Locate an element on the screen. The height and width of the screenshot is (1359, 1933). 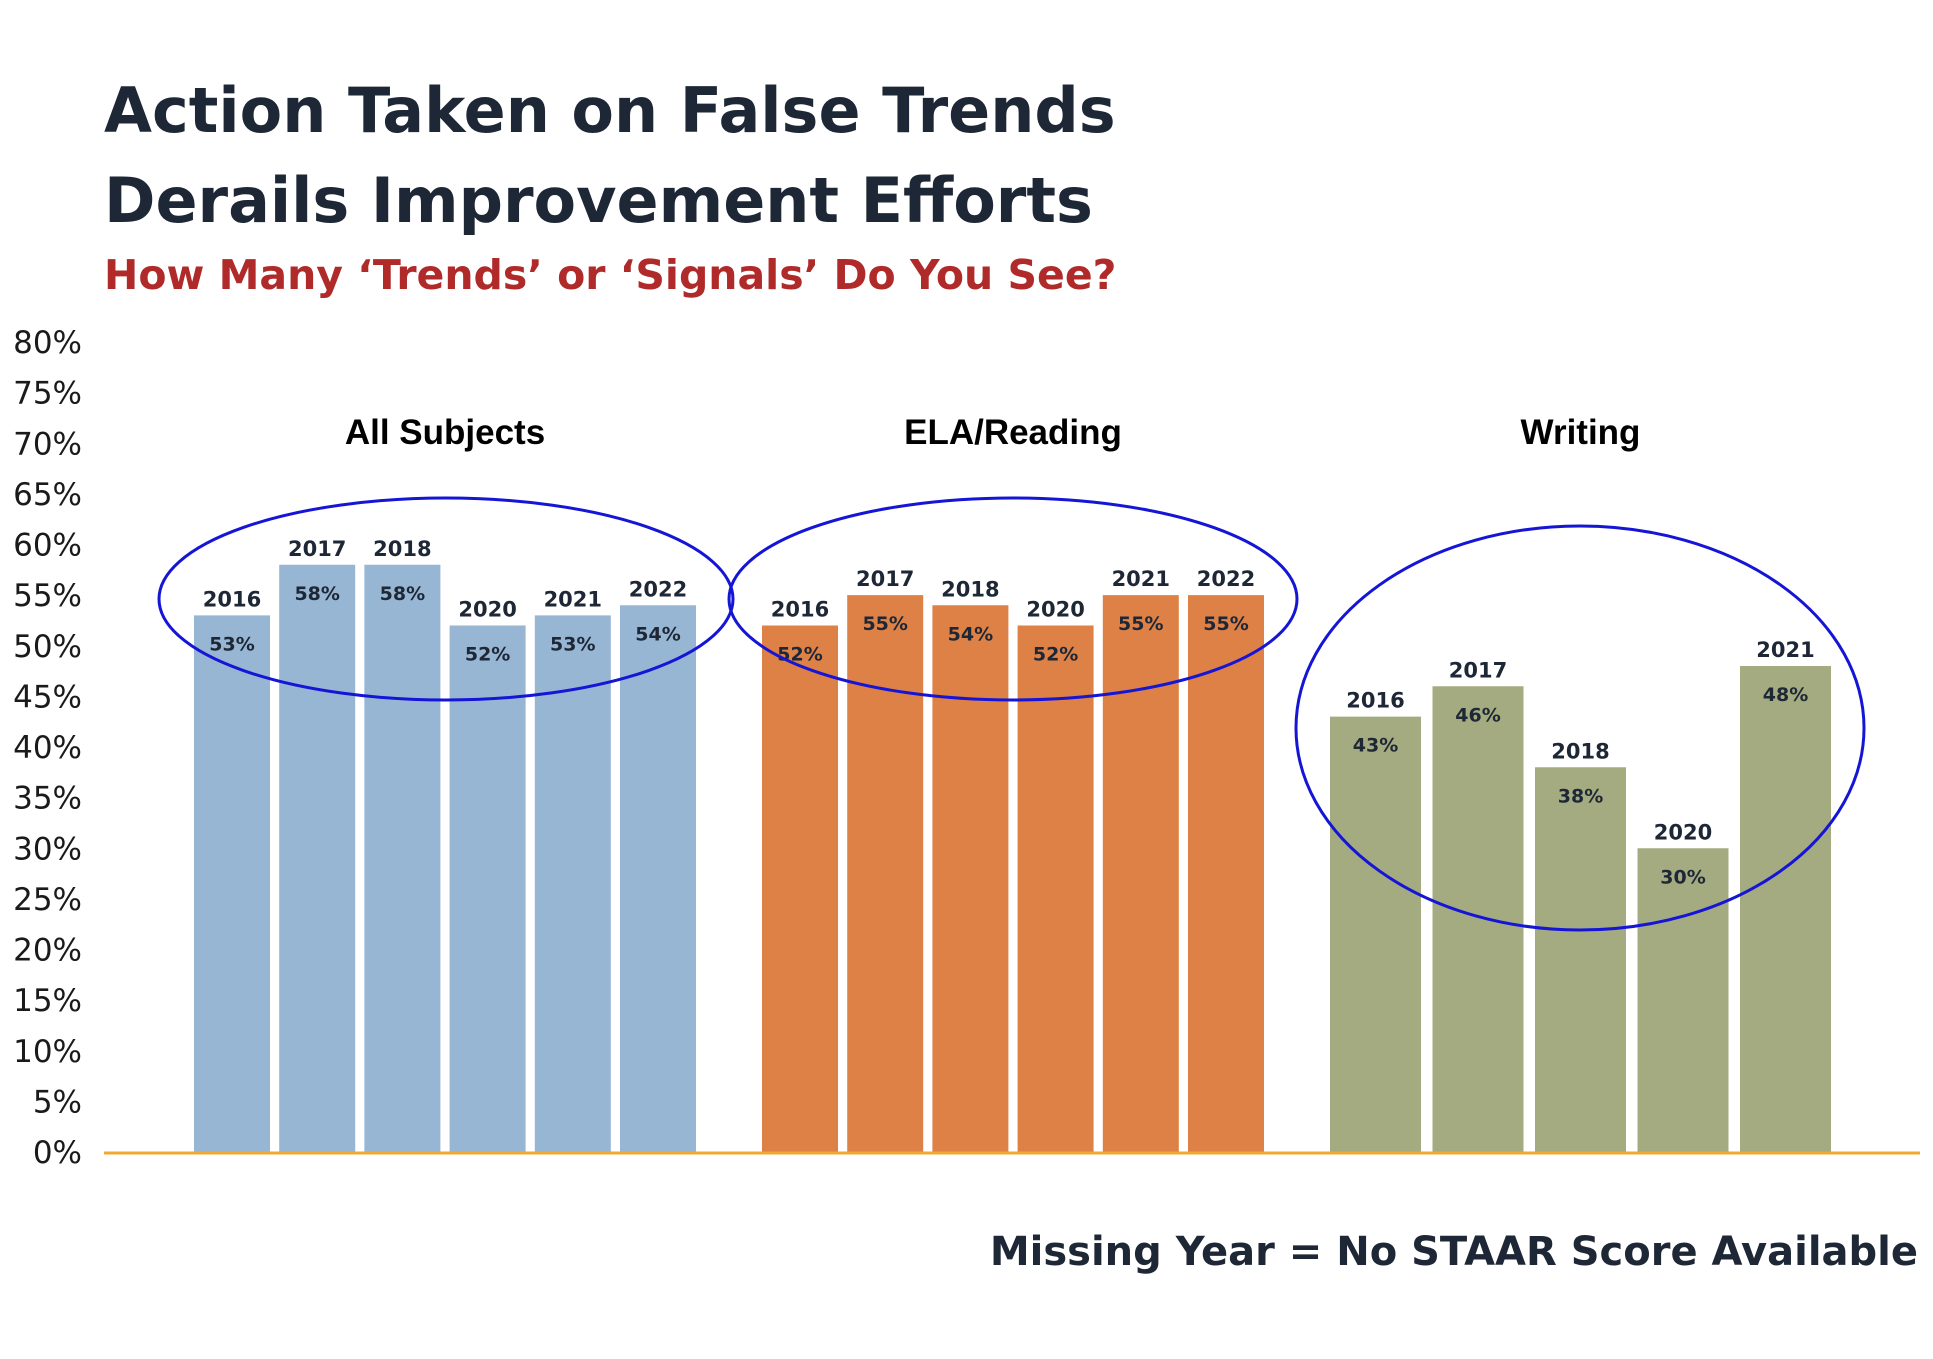
y-tick-label: 60% is located at coordinates (47, 546).